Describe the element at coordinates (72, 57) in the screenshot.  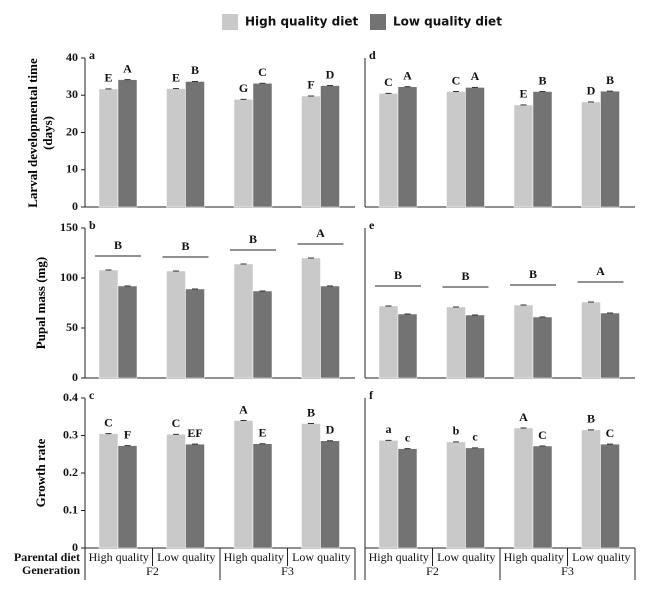
I see `y-tick-label: 40` at that location.